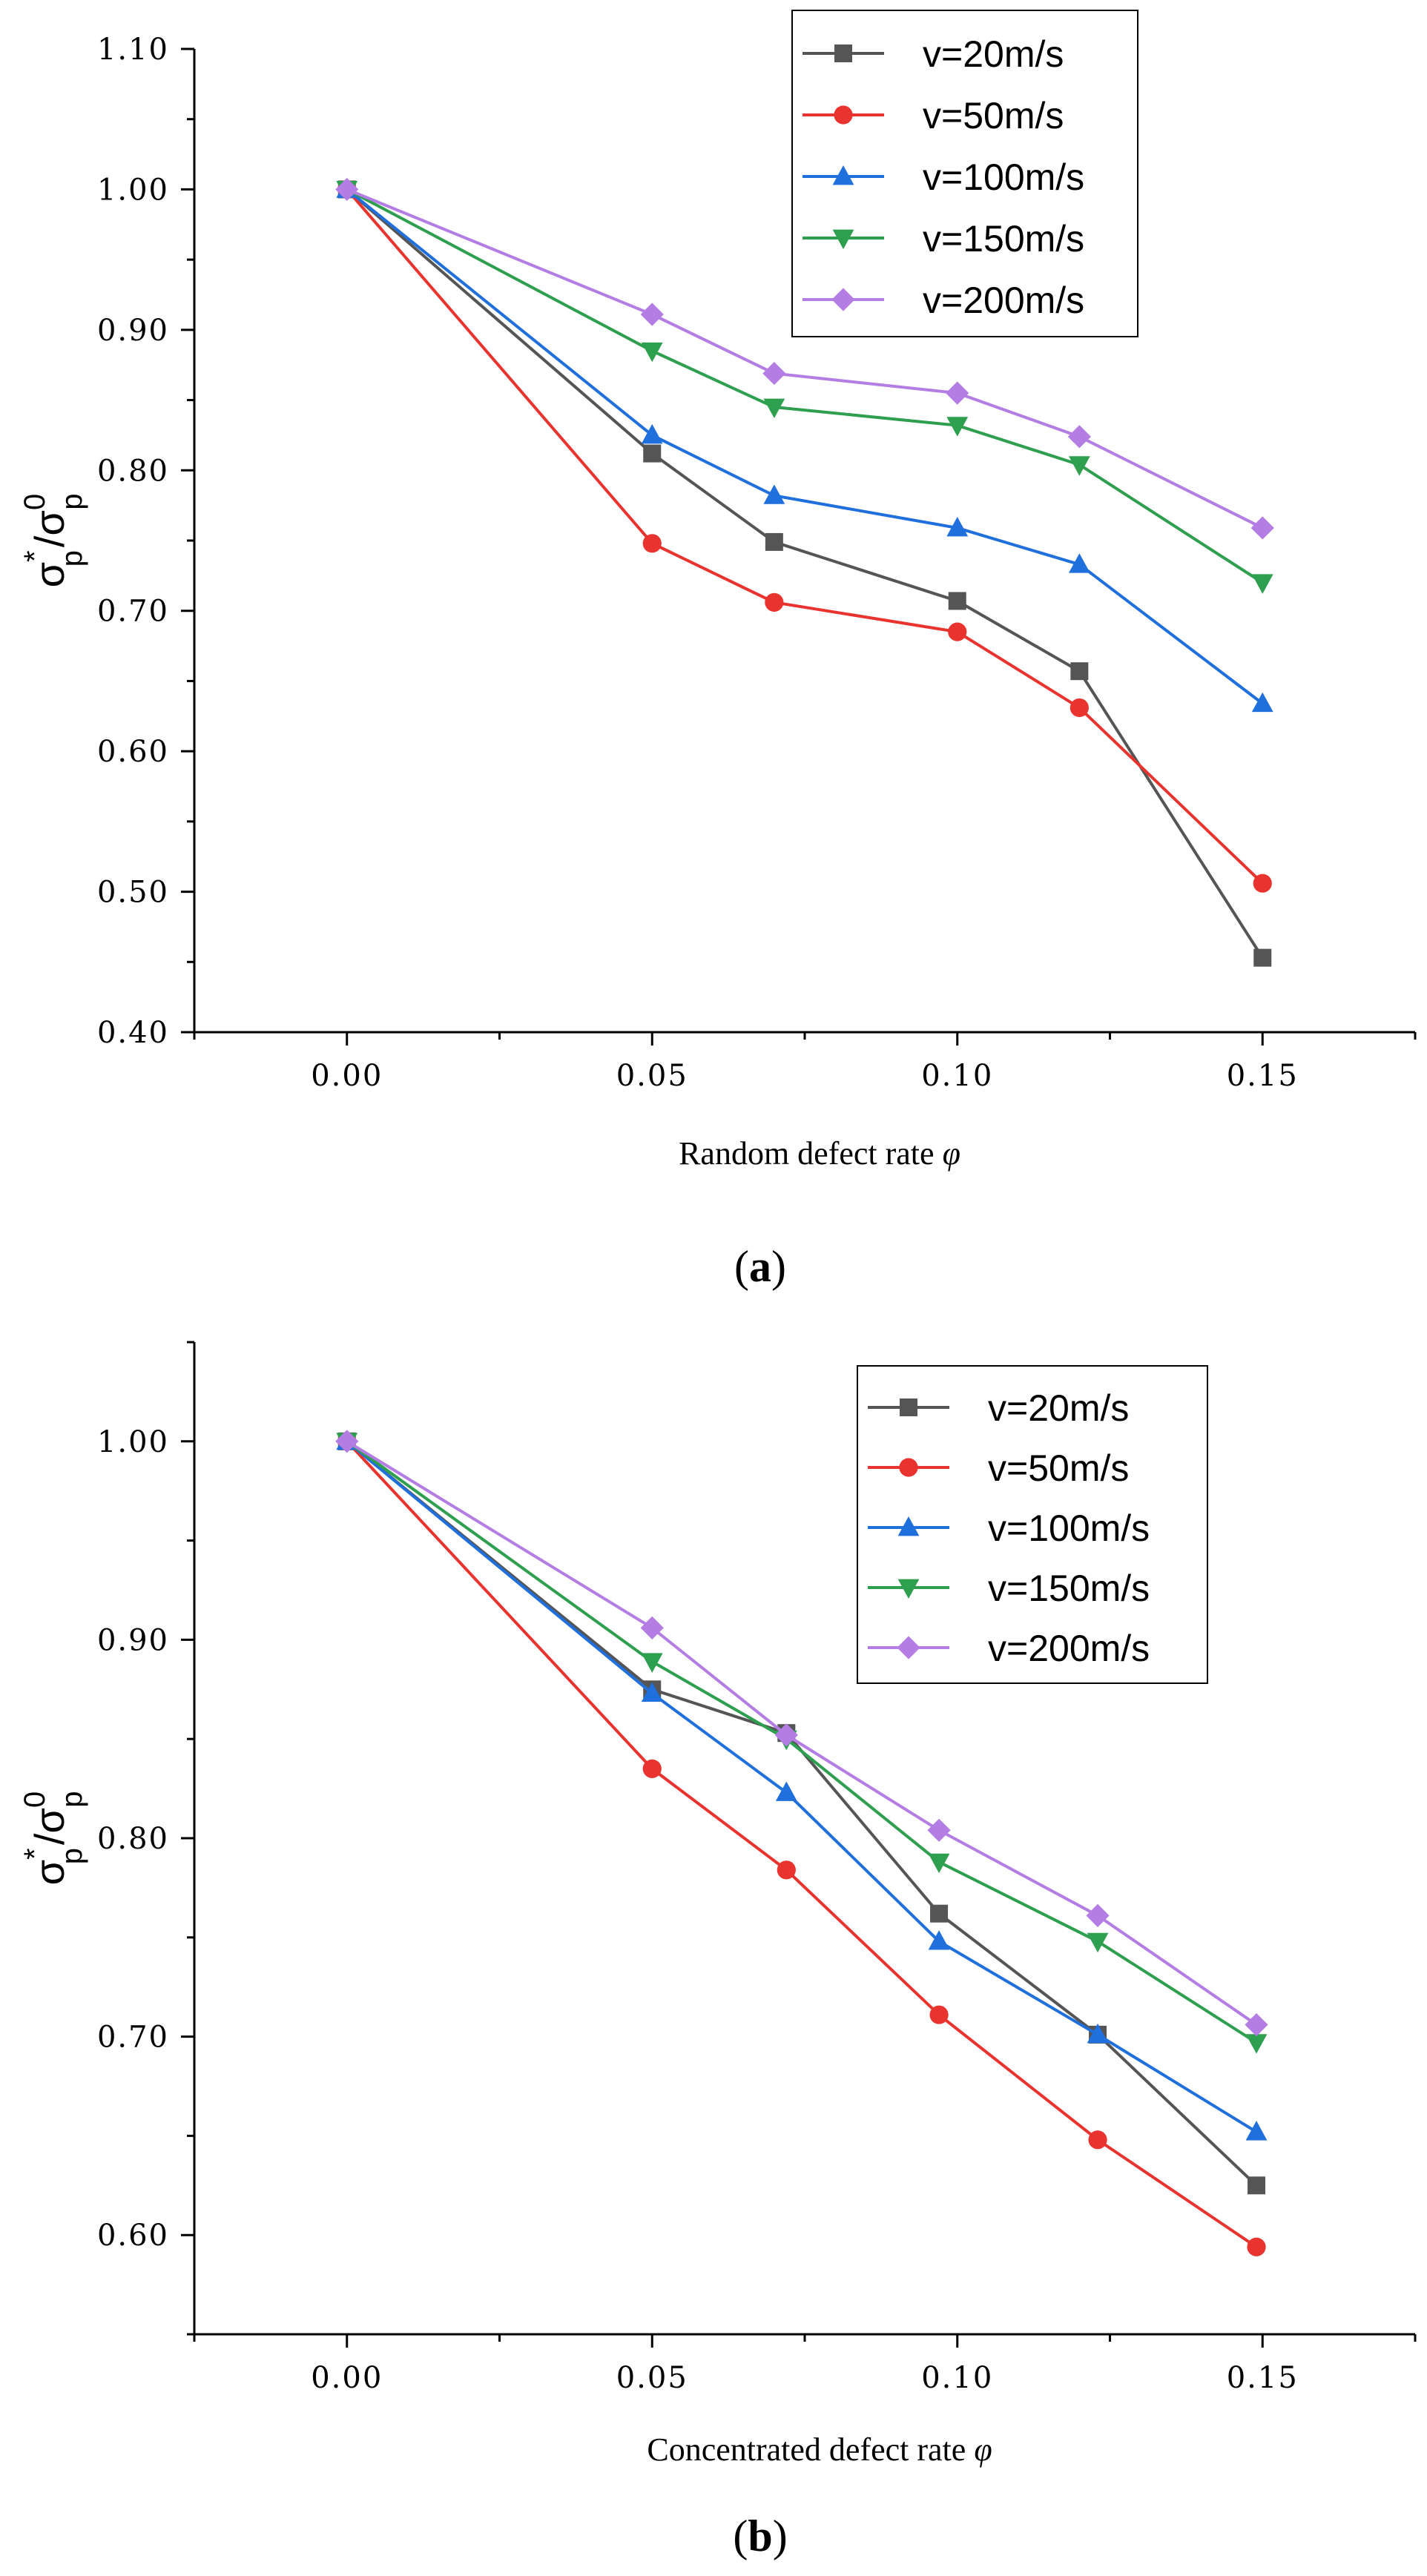 The height and width of the screenshot is (2576, 1427). What do you see at coordinates (993, 54) in the screenshot?
I see `legend-label: v=20m/s` at bounding box center [993, 54].